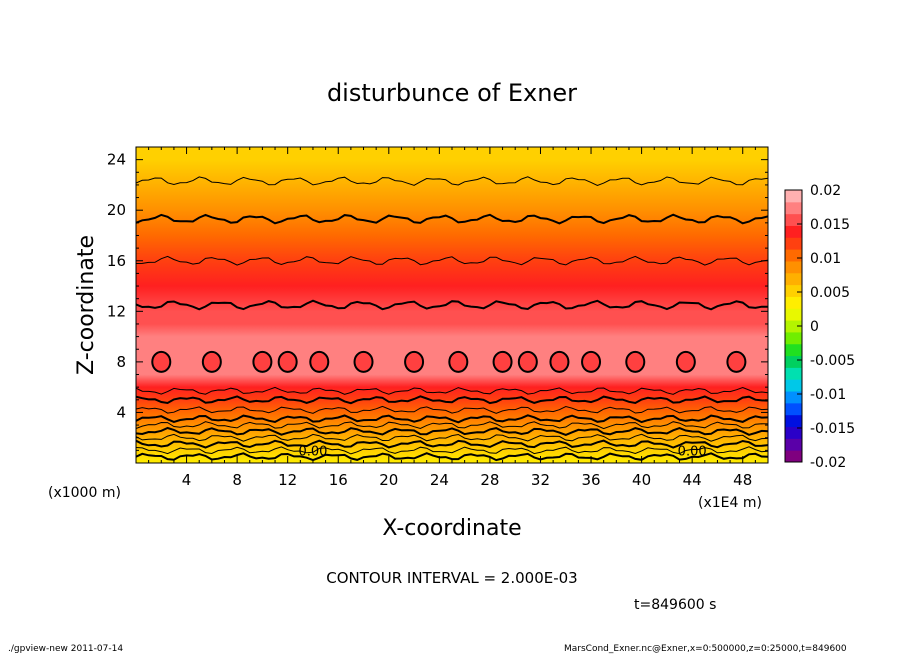 The width and height of the screenshot is (904, 654). Describe the element at coordinates (828, 463) in the screenshot. I see `colorbar-tick-label: -0.02` at that location.